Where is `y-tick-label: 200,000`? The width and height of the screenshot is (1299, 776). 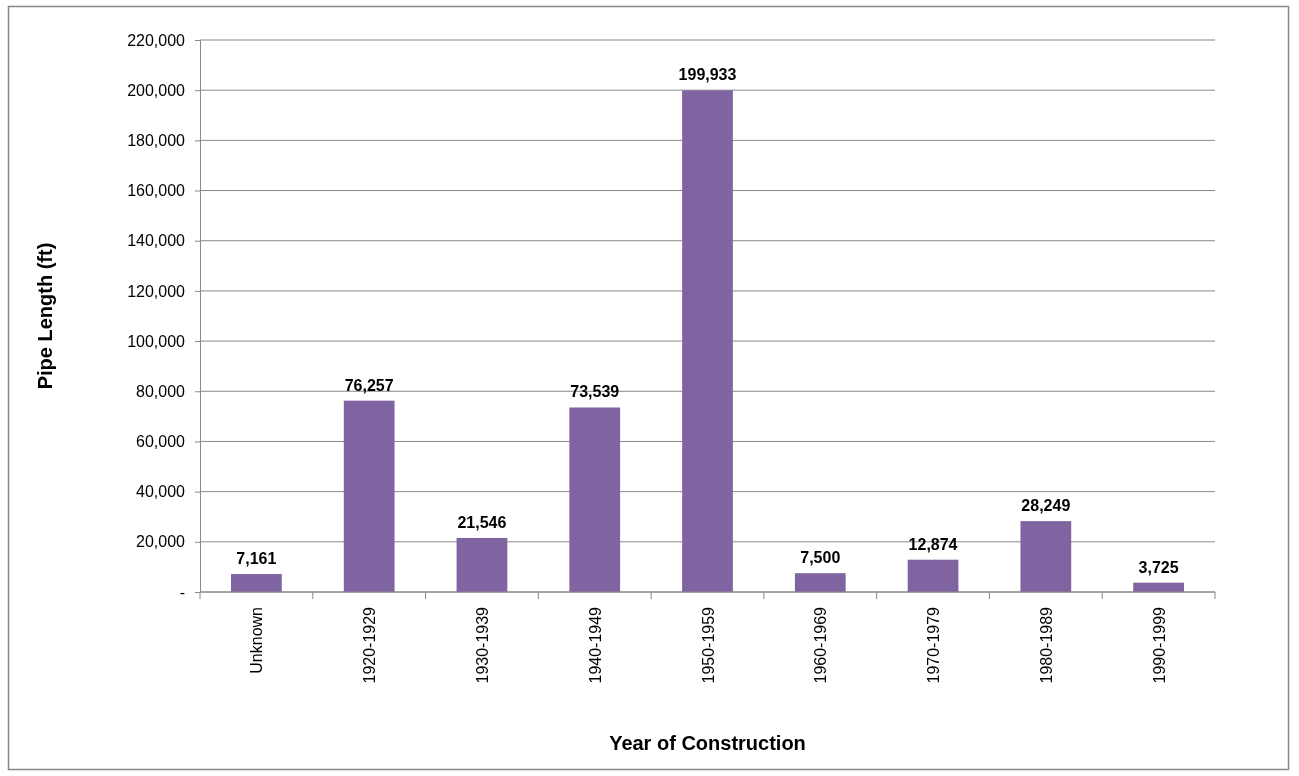 y-tick-label: 200,000 is located at coordinates (156, 90).